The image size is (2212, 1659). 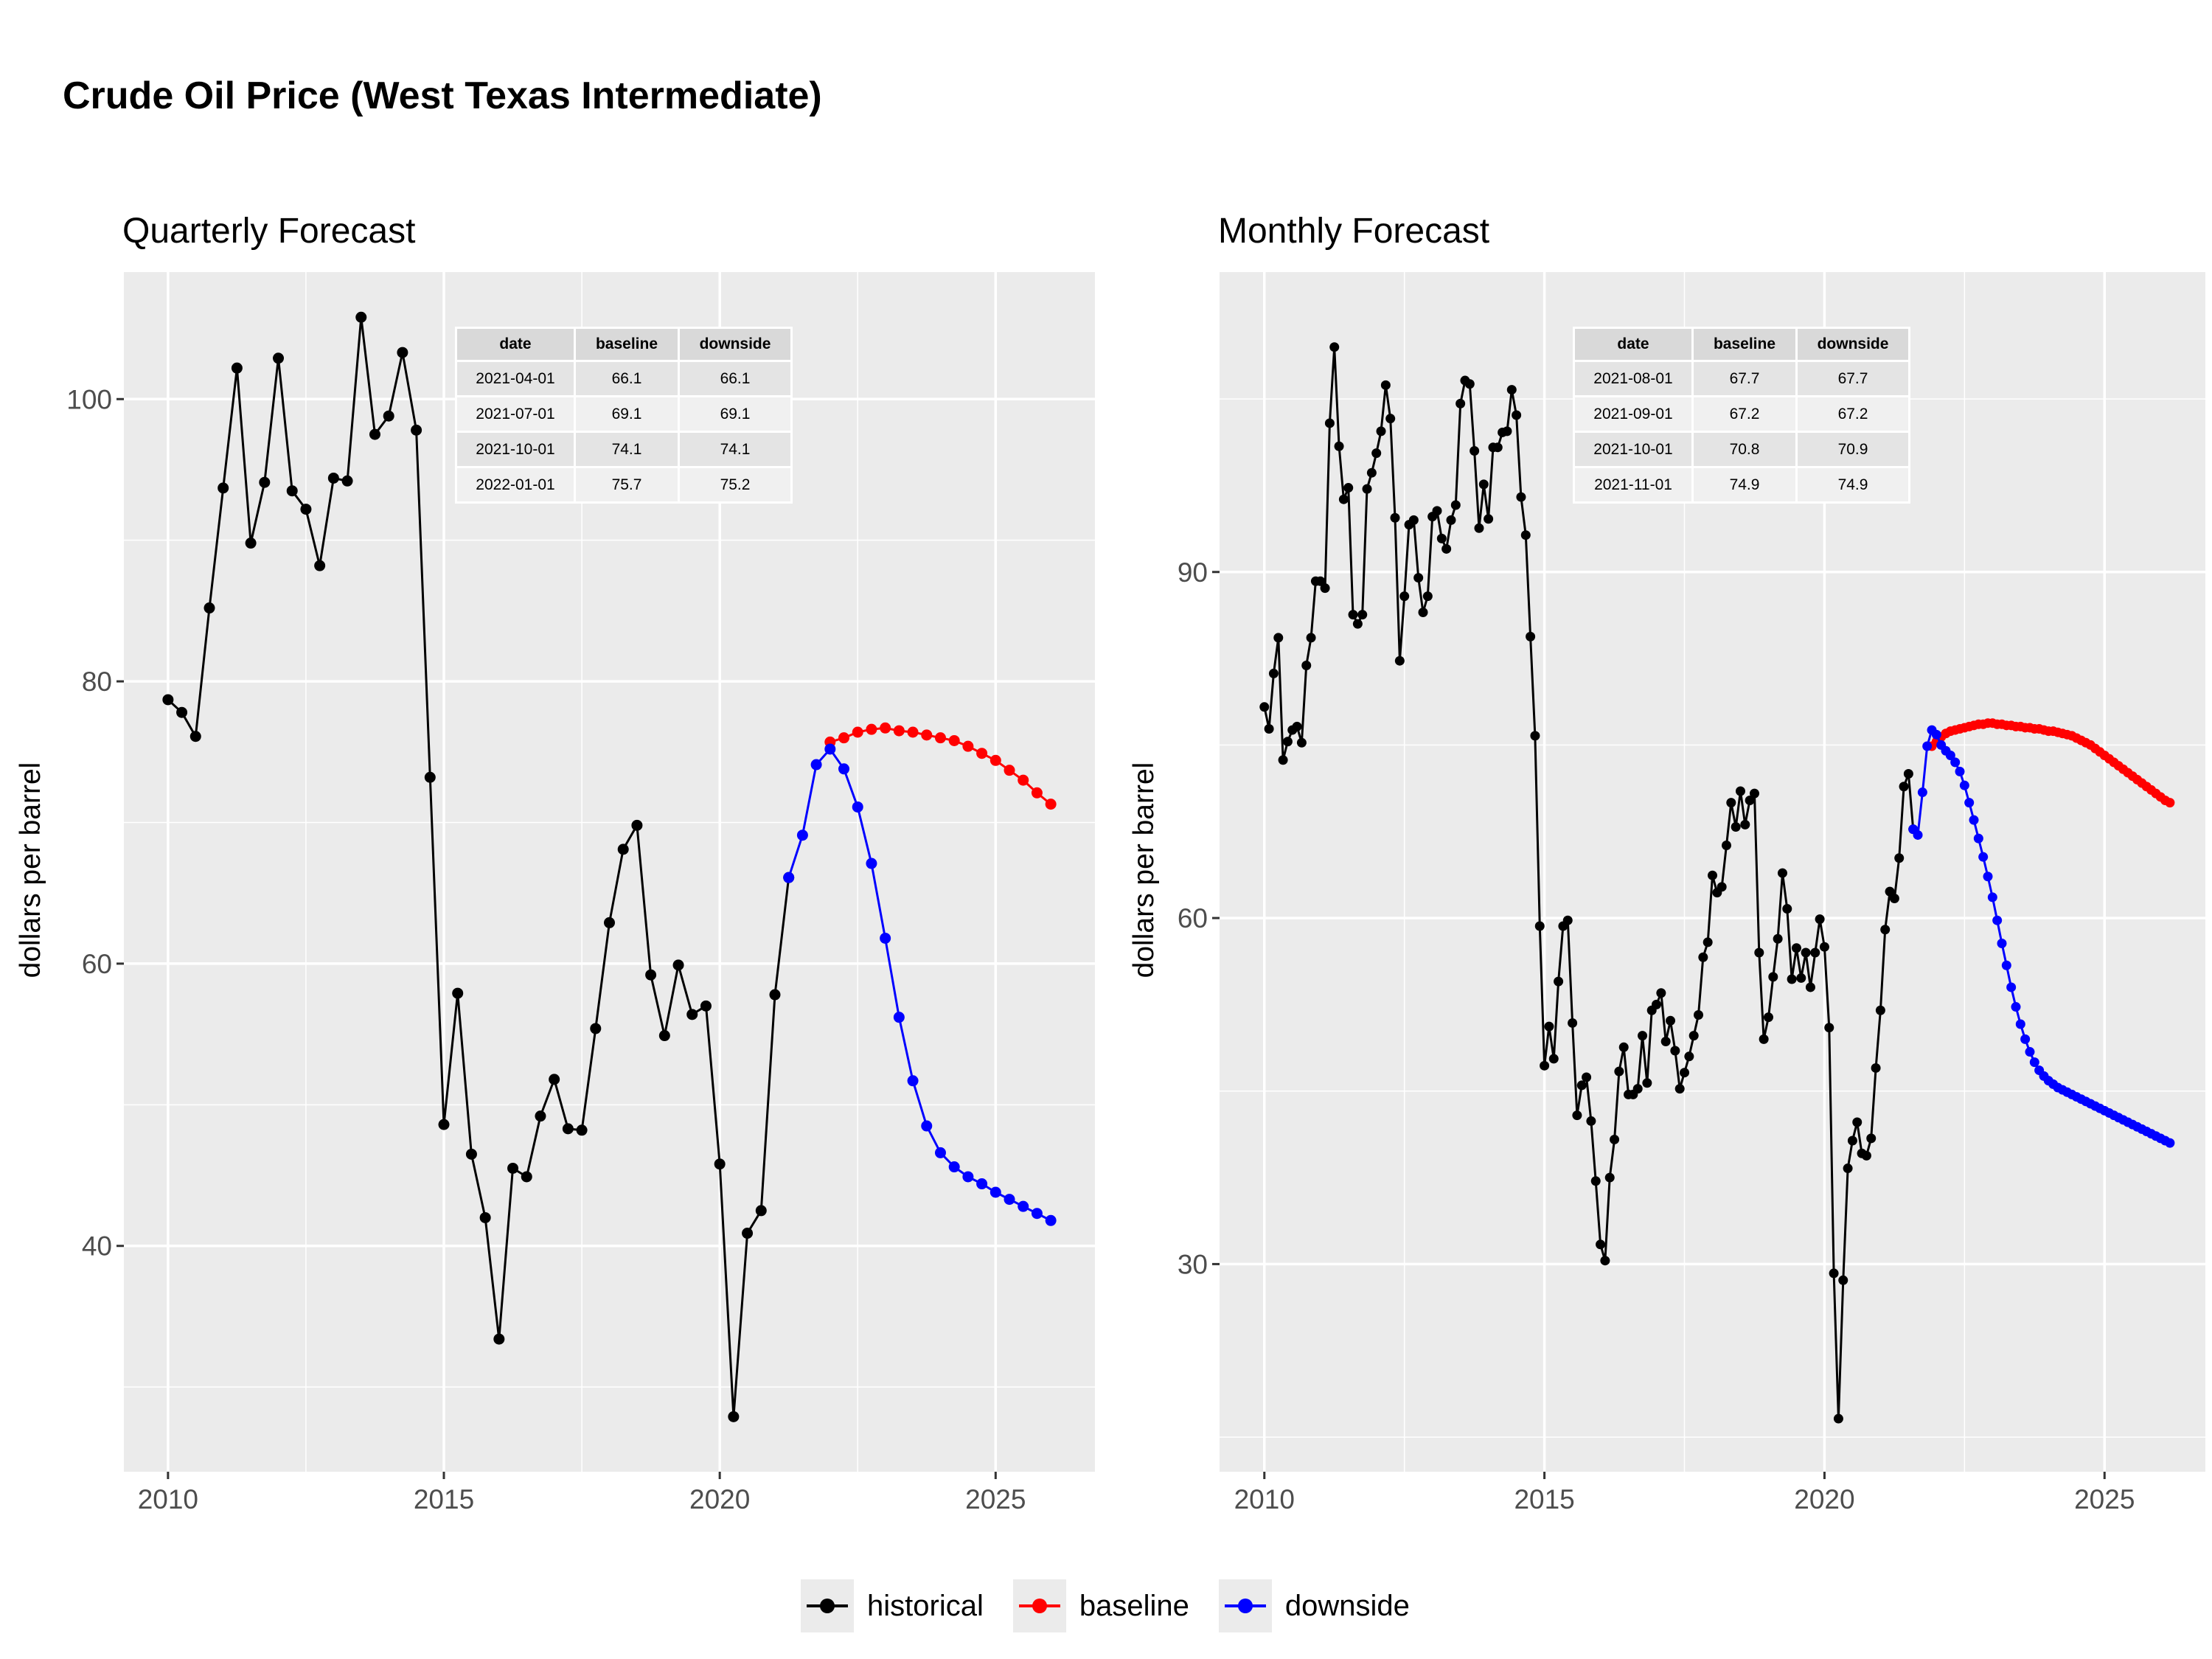 I want to click on table-cell: 70.8, so click(x=1744, y=449).